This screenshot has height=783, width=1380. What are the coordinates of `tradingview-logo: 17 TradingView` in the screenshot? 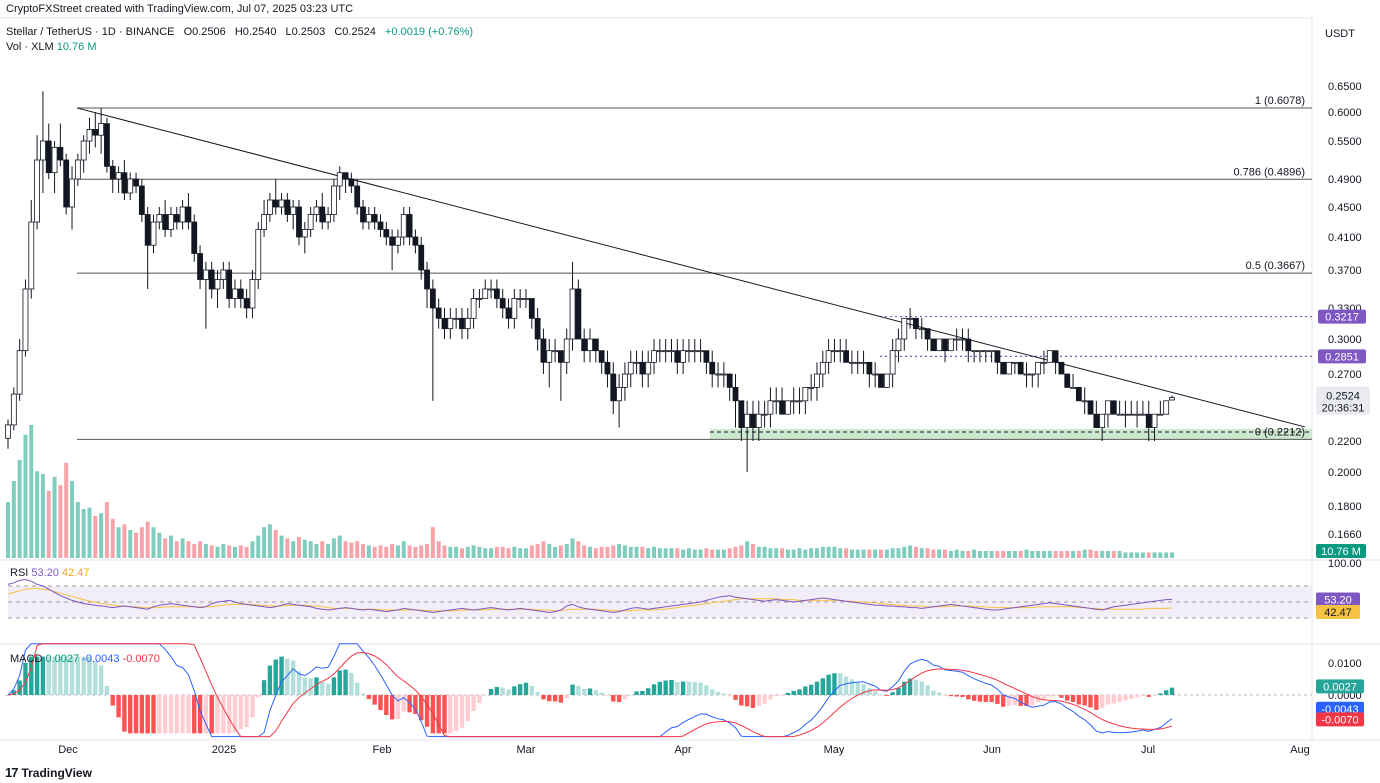 It's located at (48, 772).